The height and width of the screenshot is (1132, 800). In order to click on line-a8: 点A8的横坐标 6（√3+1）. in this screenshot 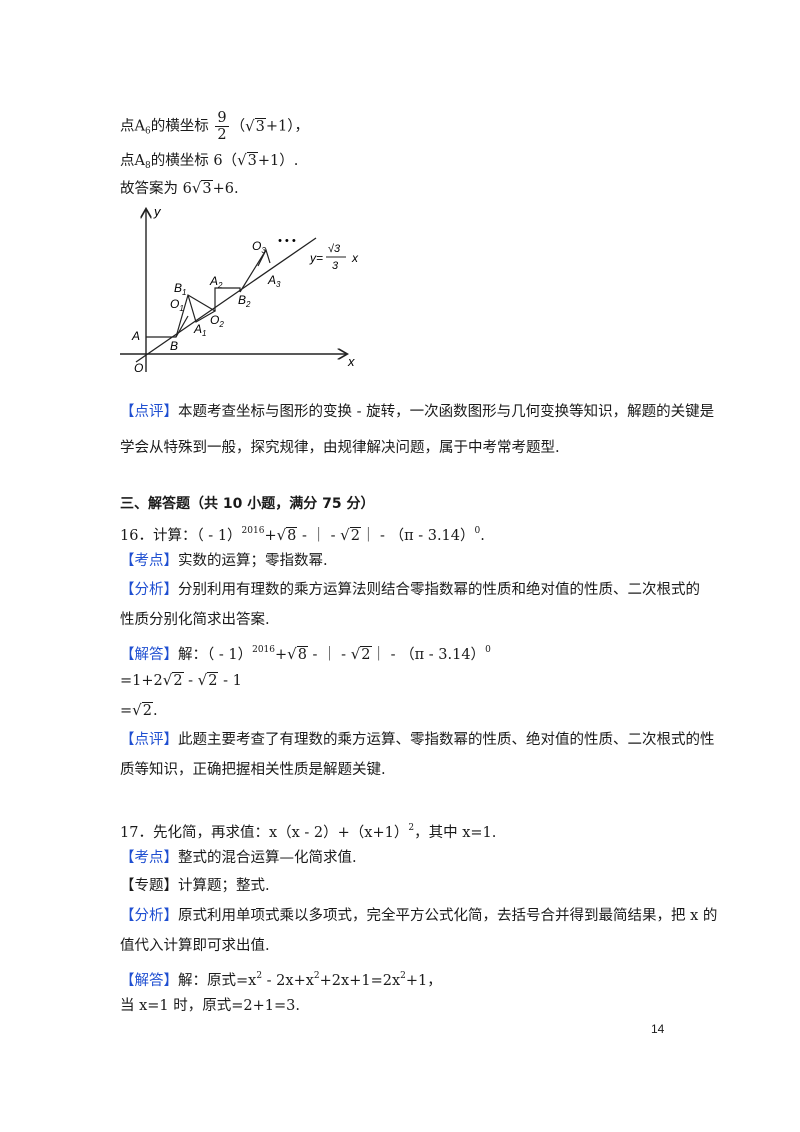, I will do `click(209, 161)`.